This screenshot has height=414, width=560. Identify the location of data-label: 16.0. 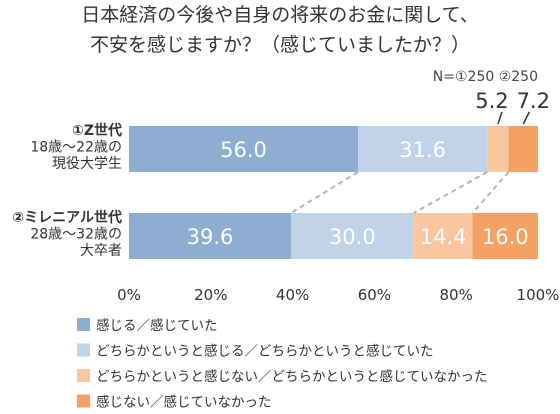
(505, 237).